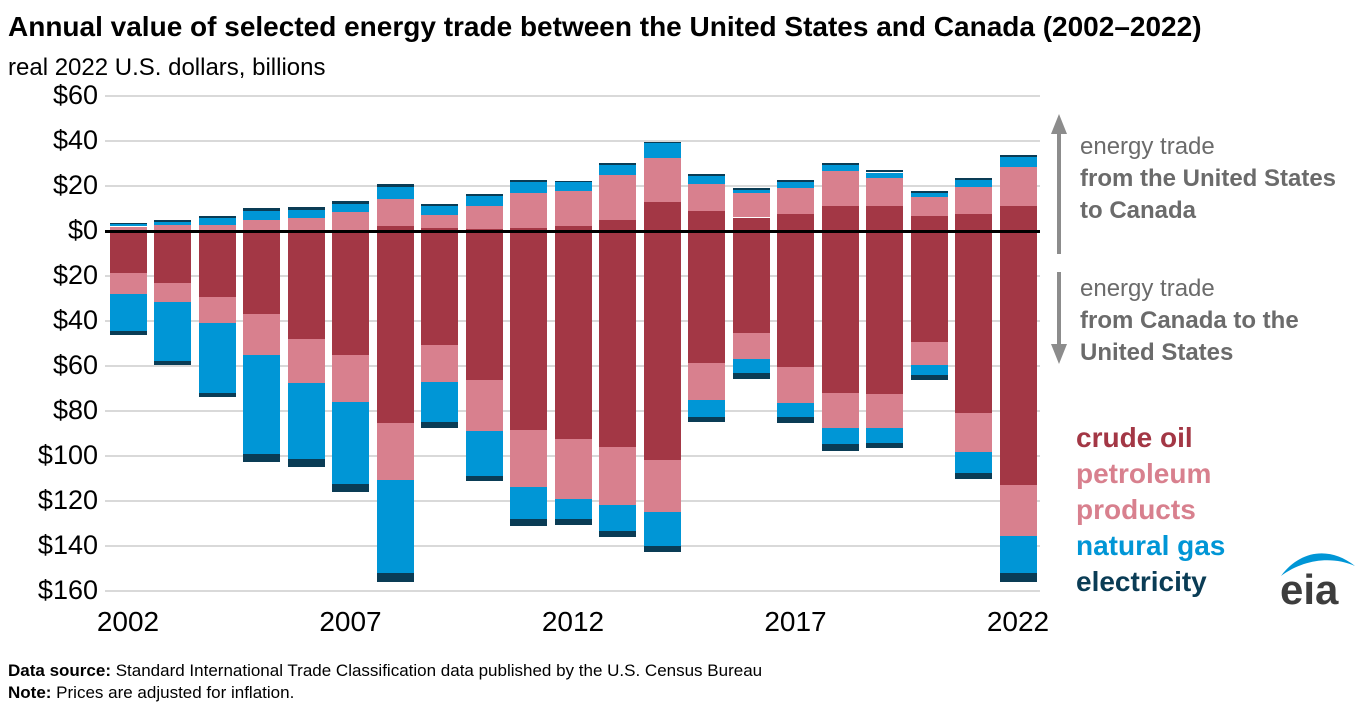 Image resolution: width=1360 pixels, height=714 pixels. I want to click on annotation-imports-bold: from Canada to the United States, so click(1189, 336).